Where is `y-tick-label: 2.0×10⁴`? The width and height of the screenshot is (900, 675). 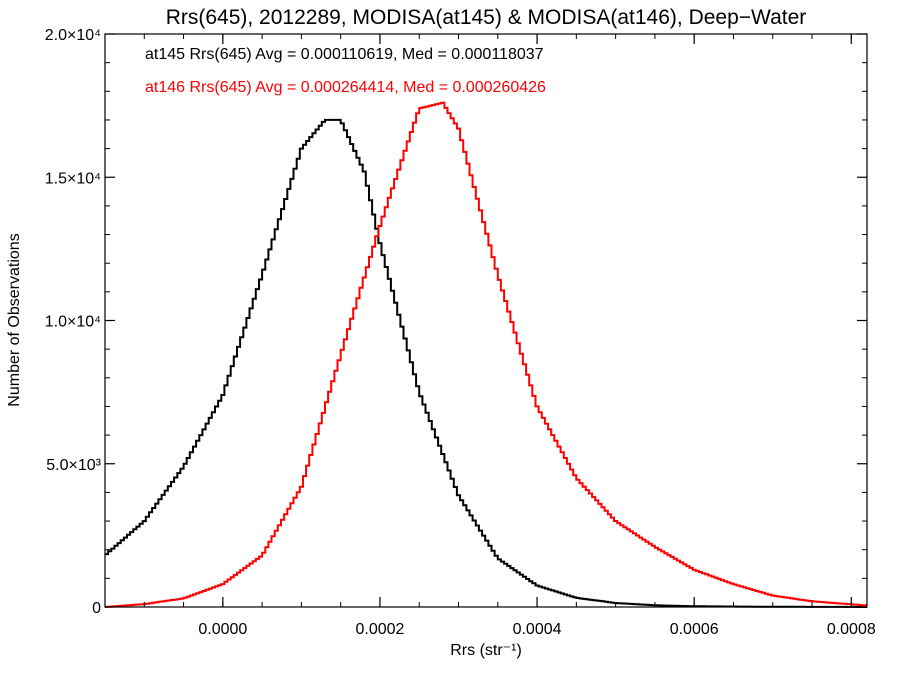 y-tick-label: 2.0×10⁴ is located at coordinates (73, 35).